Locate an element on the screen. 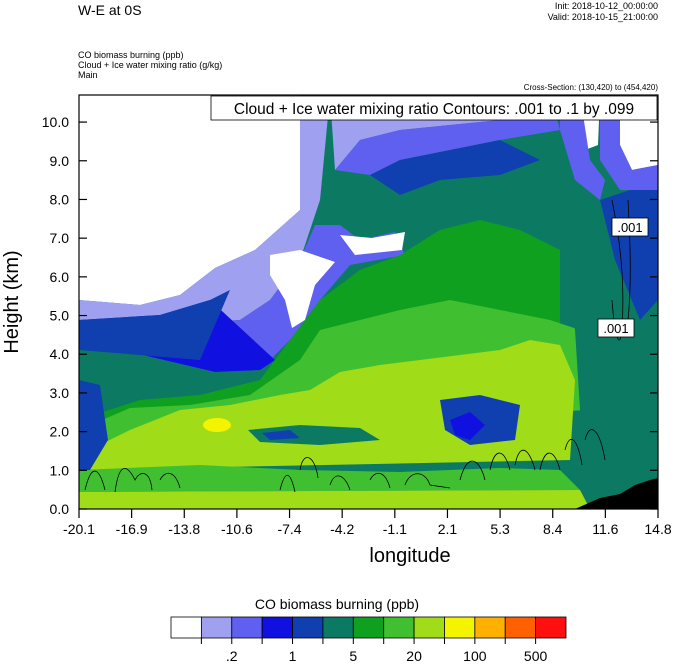  y-tick-label: 5.0 is located at coordinates (60, 316).